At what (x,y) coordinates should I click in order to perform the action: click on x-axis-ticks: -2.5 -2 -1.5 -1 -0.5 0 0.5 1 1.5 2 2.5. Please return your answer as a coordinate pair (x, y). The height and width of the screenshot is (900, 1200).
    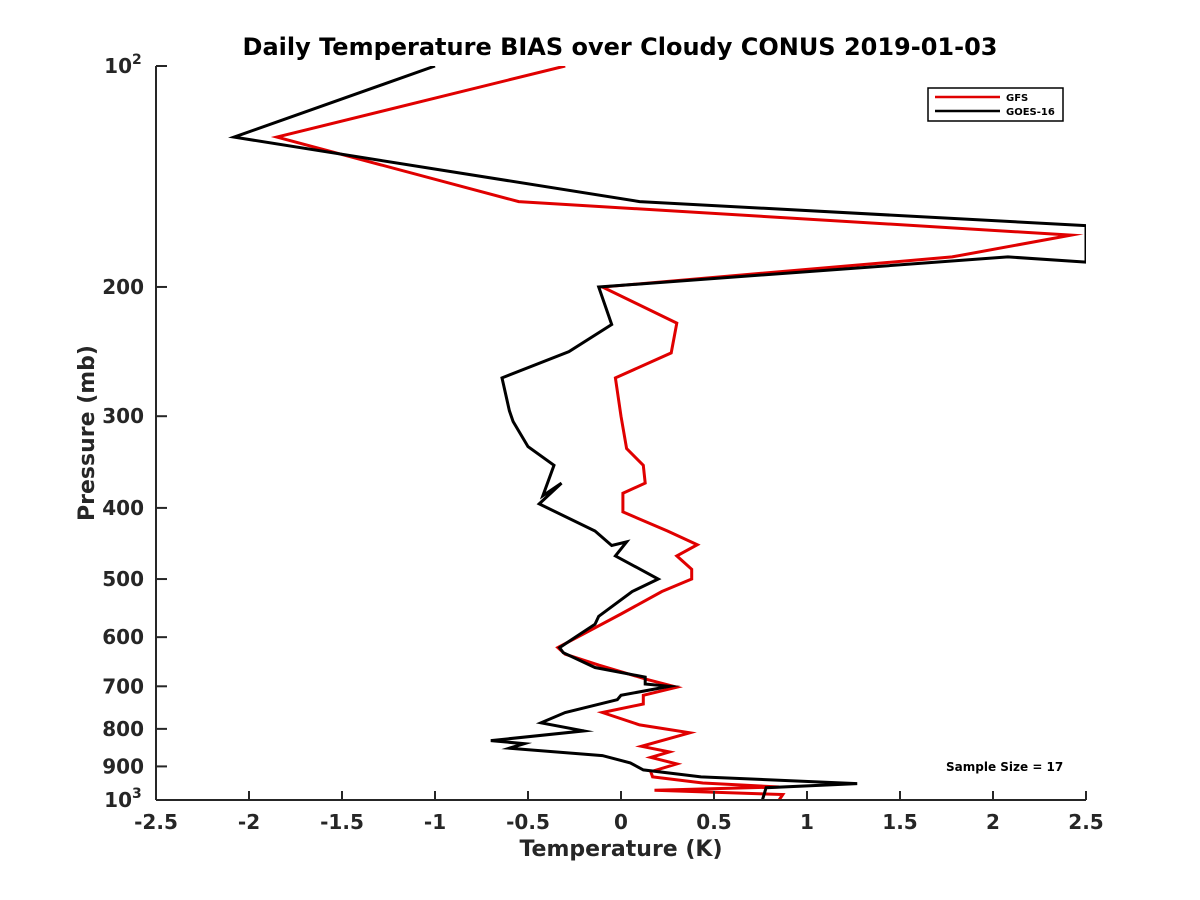
    Looking at the image, I should click on (619, 812).